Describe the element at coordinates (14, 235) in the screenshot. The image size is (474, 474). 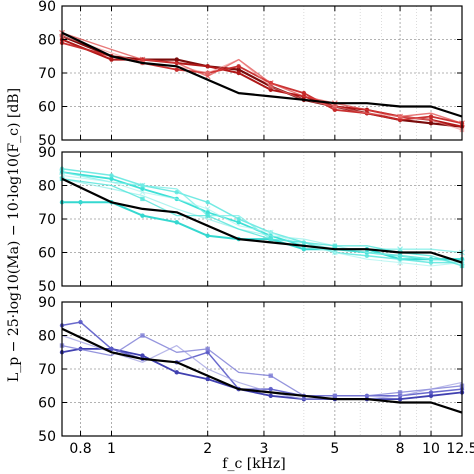
I see `y-axis-label: L_p − 25·log10(Ma) − 10·log10(F_c) [dB]` at that location.